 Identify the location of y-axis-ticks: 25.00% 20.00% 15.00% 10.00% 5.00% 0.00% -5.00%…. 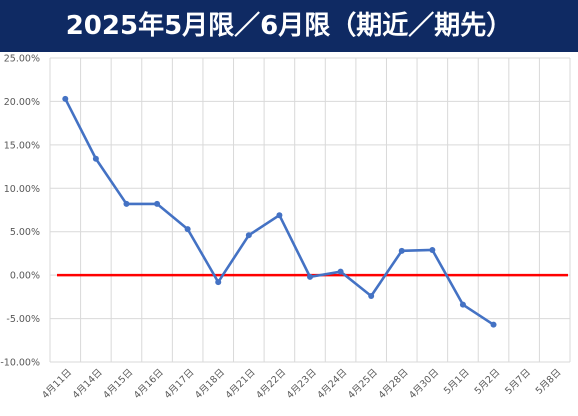
(20, 211).